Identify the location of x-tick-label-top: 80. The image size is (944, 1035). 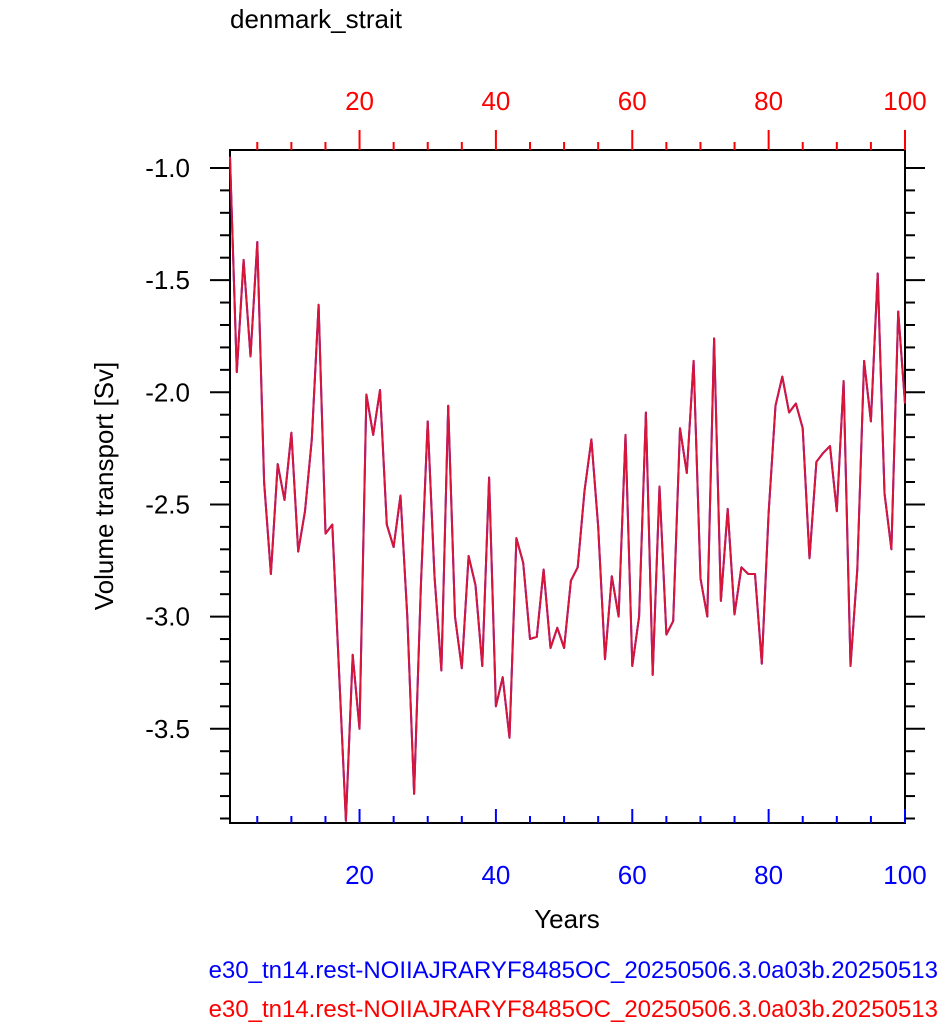
(768, 101).